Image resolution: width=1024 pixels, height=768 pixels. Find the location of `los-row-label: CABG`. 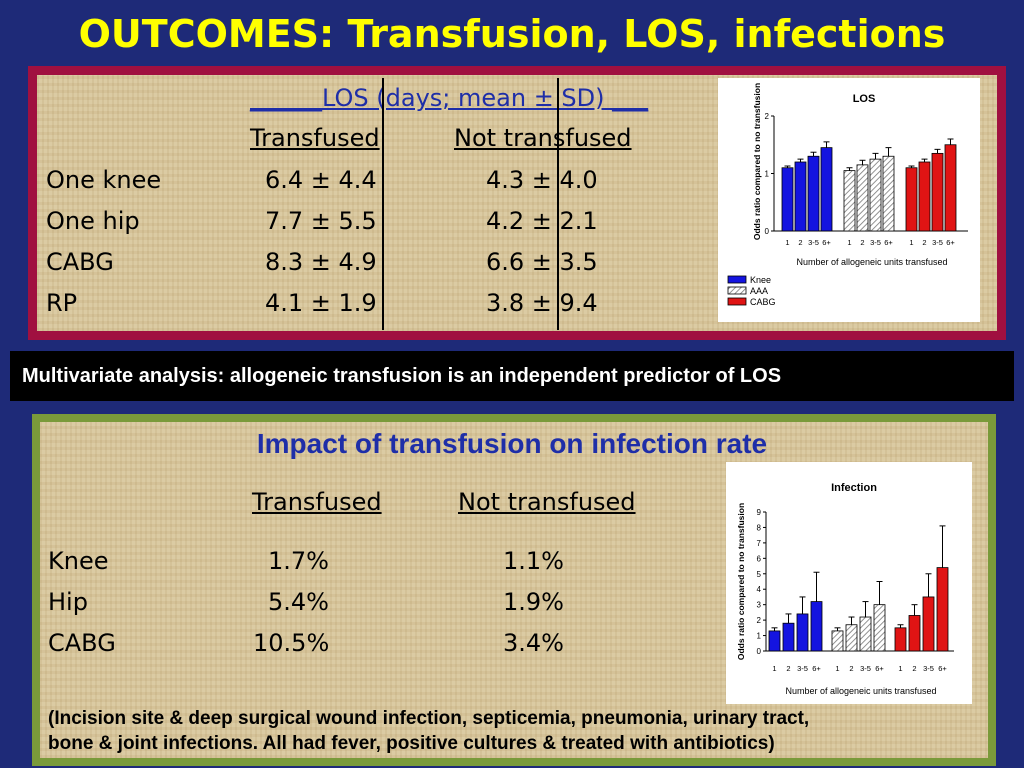

los-row-label: CABG is located at coordinates (80, 262).